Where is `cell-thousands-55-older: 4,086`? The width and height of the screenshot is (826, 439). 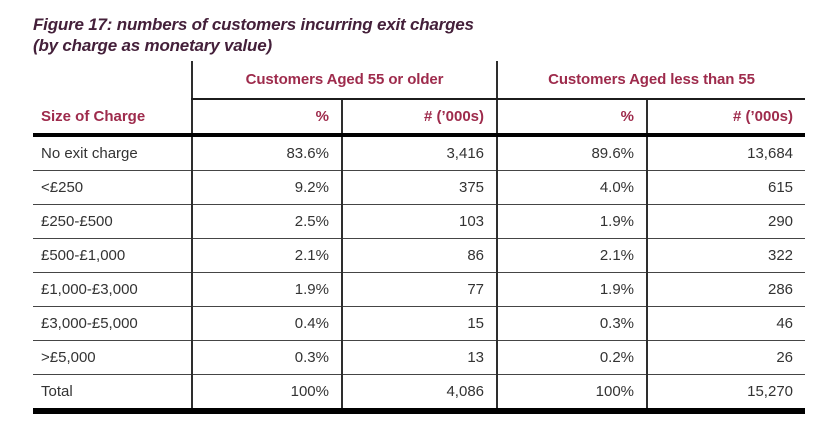
cell-thousands-55-older: 4,086 is located at coordinates (419, 394).